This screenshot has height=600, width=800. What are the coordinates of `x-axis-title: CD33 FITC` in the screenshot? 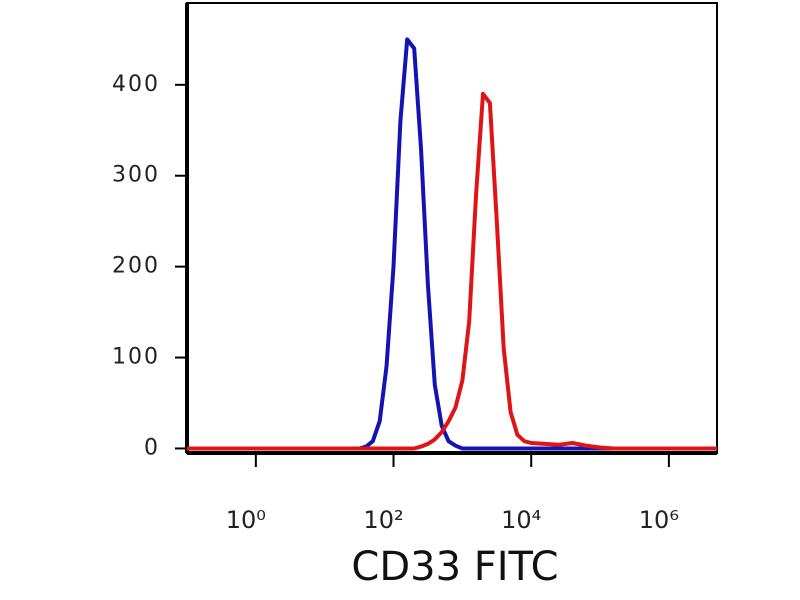 It's located at (454, 567).